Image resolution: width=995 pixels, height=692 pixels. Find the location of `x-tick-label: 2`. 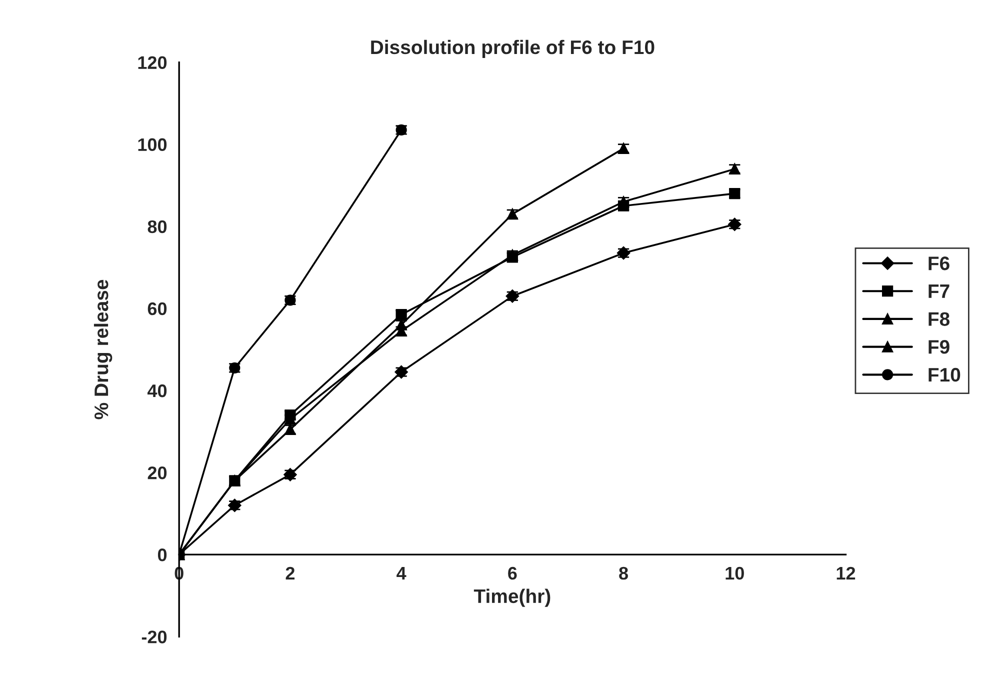

x-tick-label: 2 is located at coordinates (290, 573).